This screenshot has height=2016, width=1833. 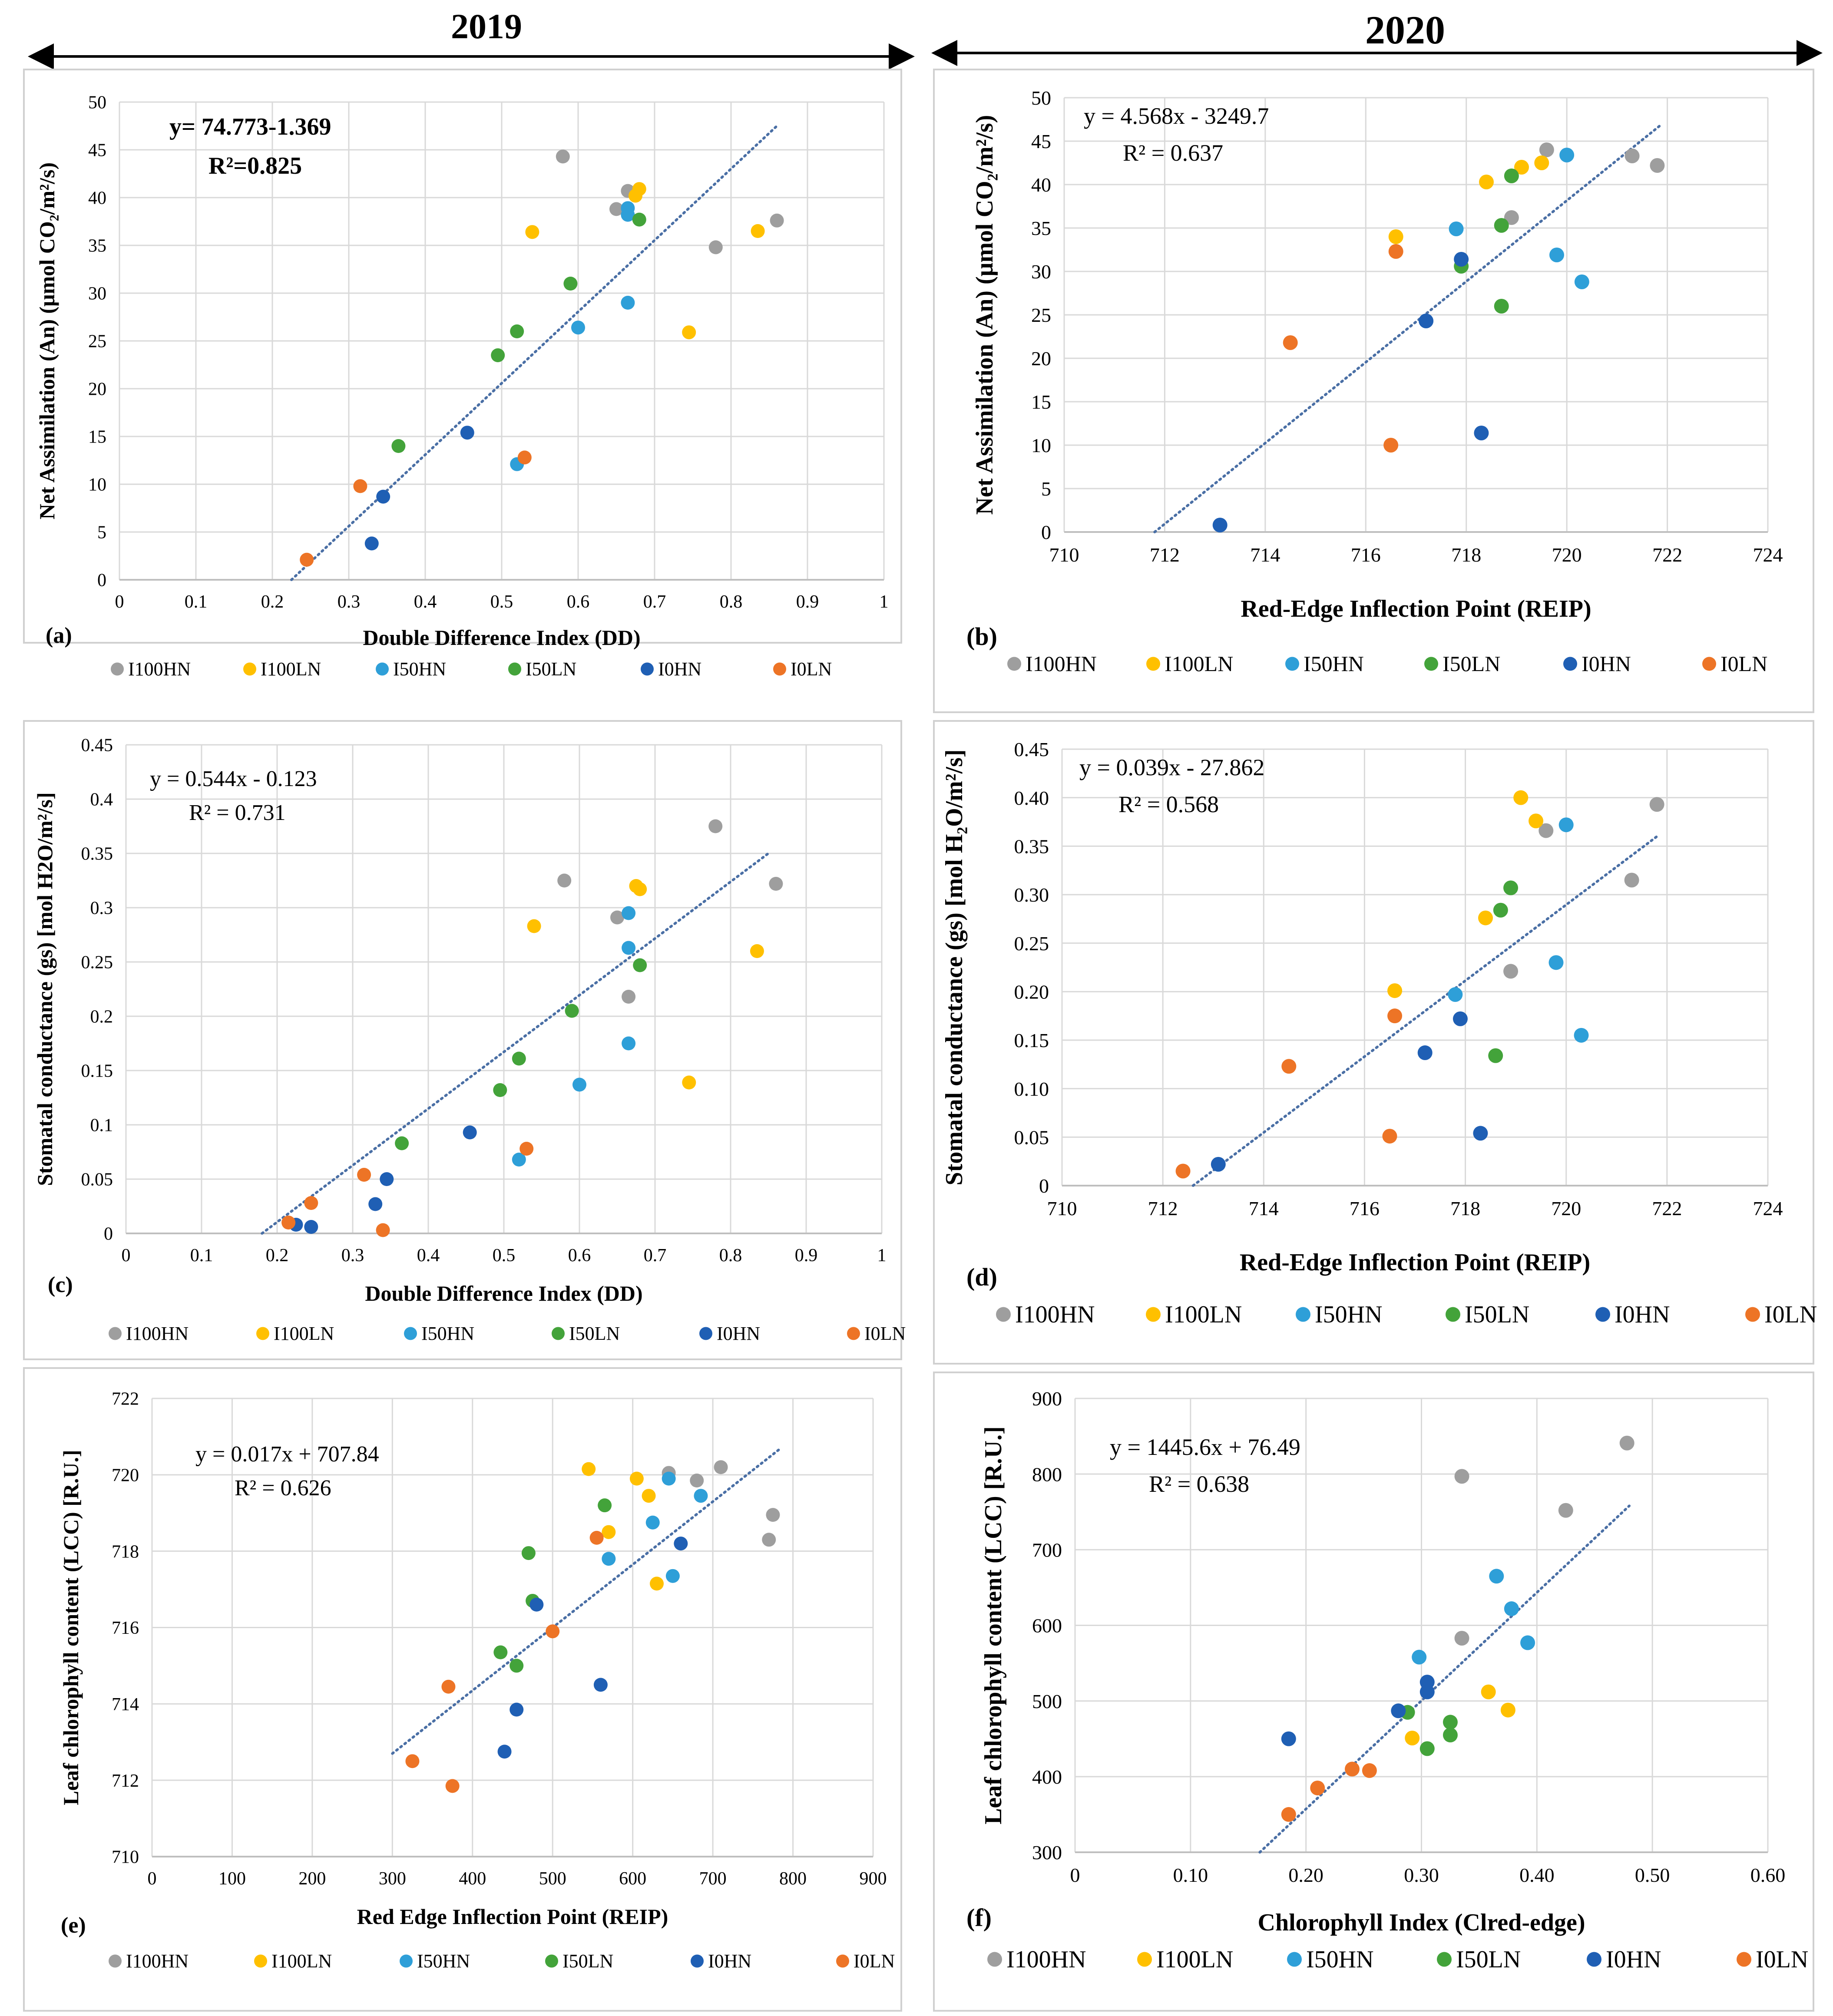 What do you see at coordinates (1652, 1875) in the screenshot?
I see `x-tick-label: 0.50` at bounding box center [1652, 1875].